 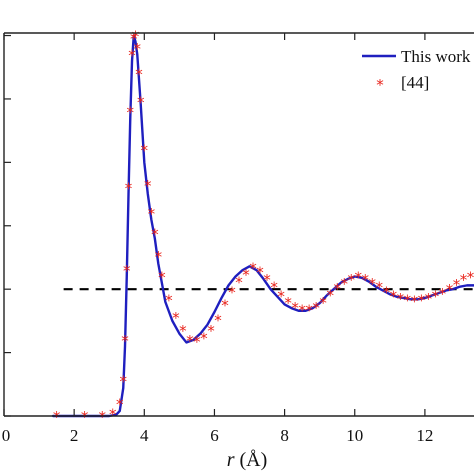 I want to click on legend-label-ref44: [44], so click(x=415, y=82).